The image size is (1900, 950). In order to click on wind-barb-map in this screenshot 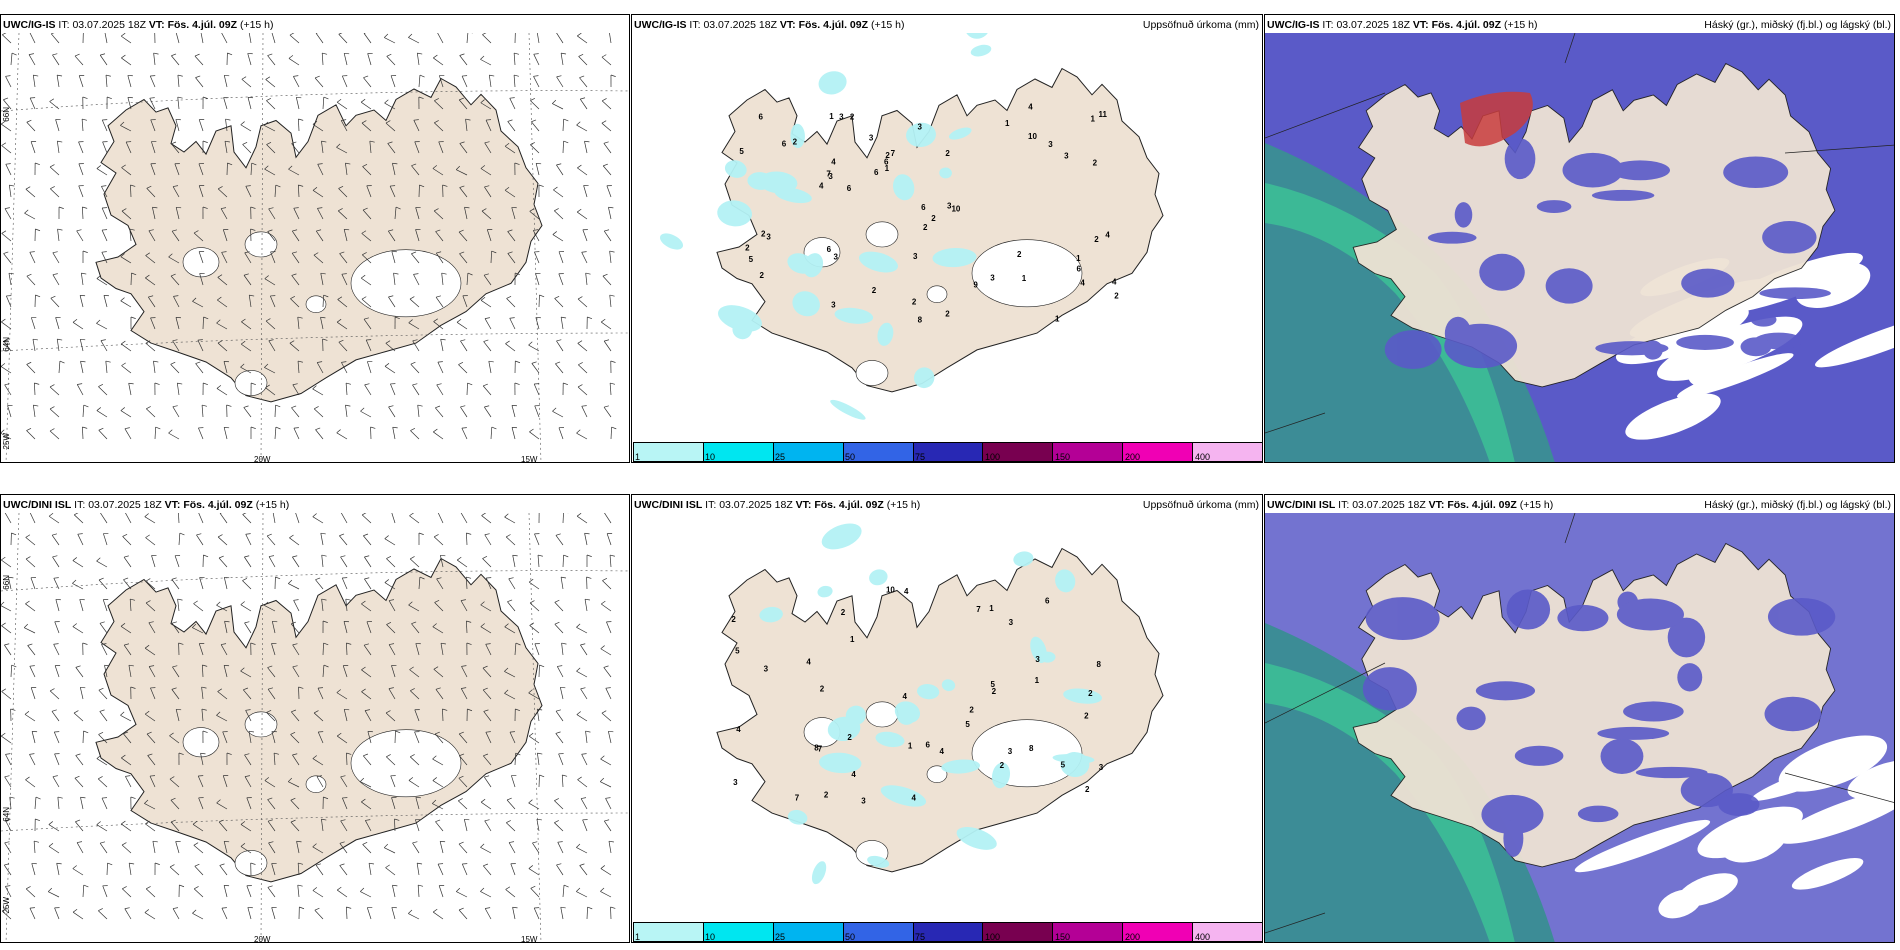, I will do `click(315, 727)`.